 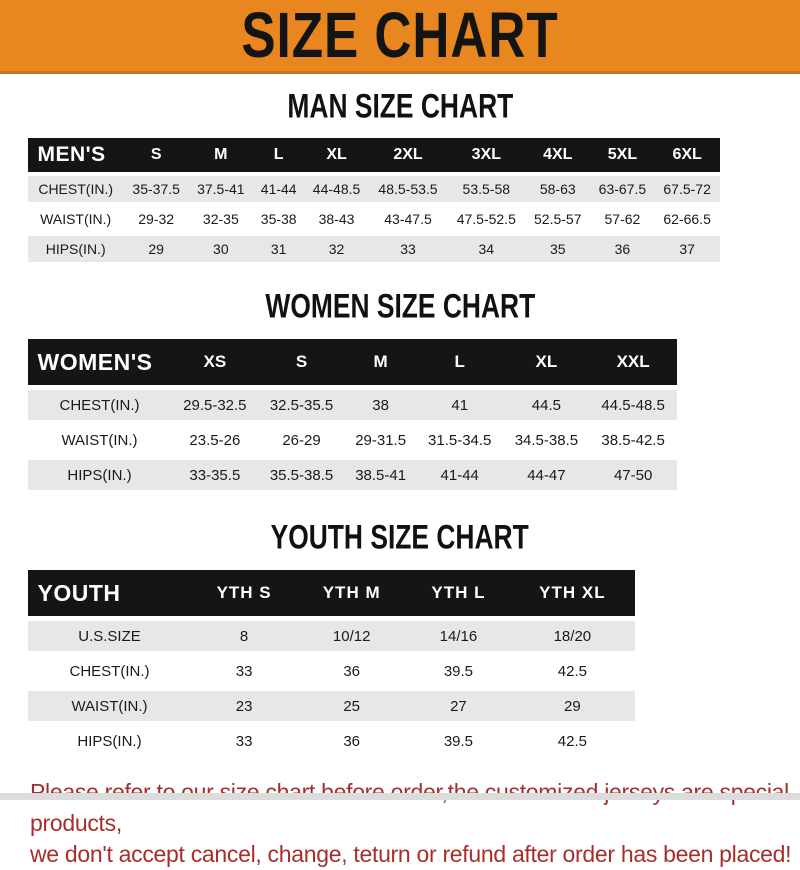 I want to click on size-cell: 44.5, so click(x=546, y=405).